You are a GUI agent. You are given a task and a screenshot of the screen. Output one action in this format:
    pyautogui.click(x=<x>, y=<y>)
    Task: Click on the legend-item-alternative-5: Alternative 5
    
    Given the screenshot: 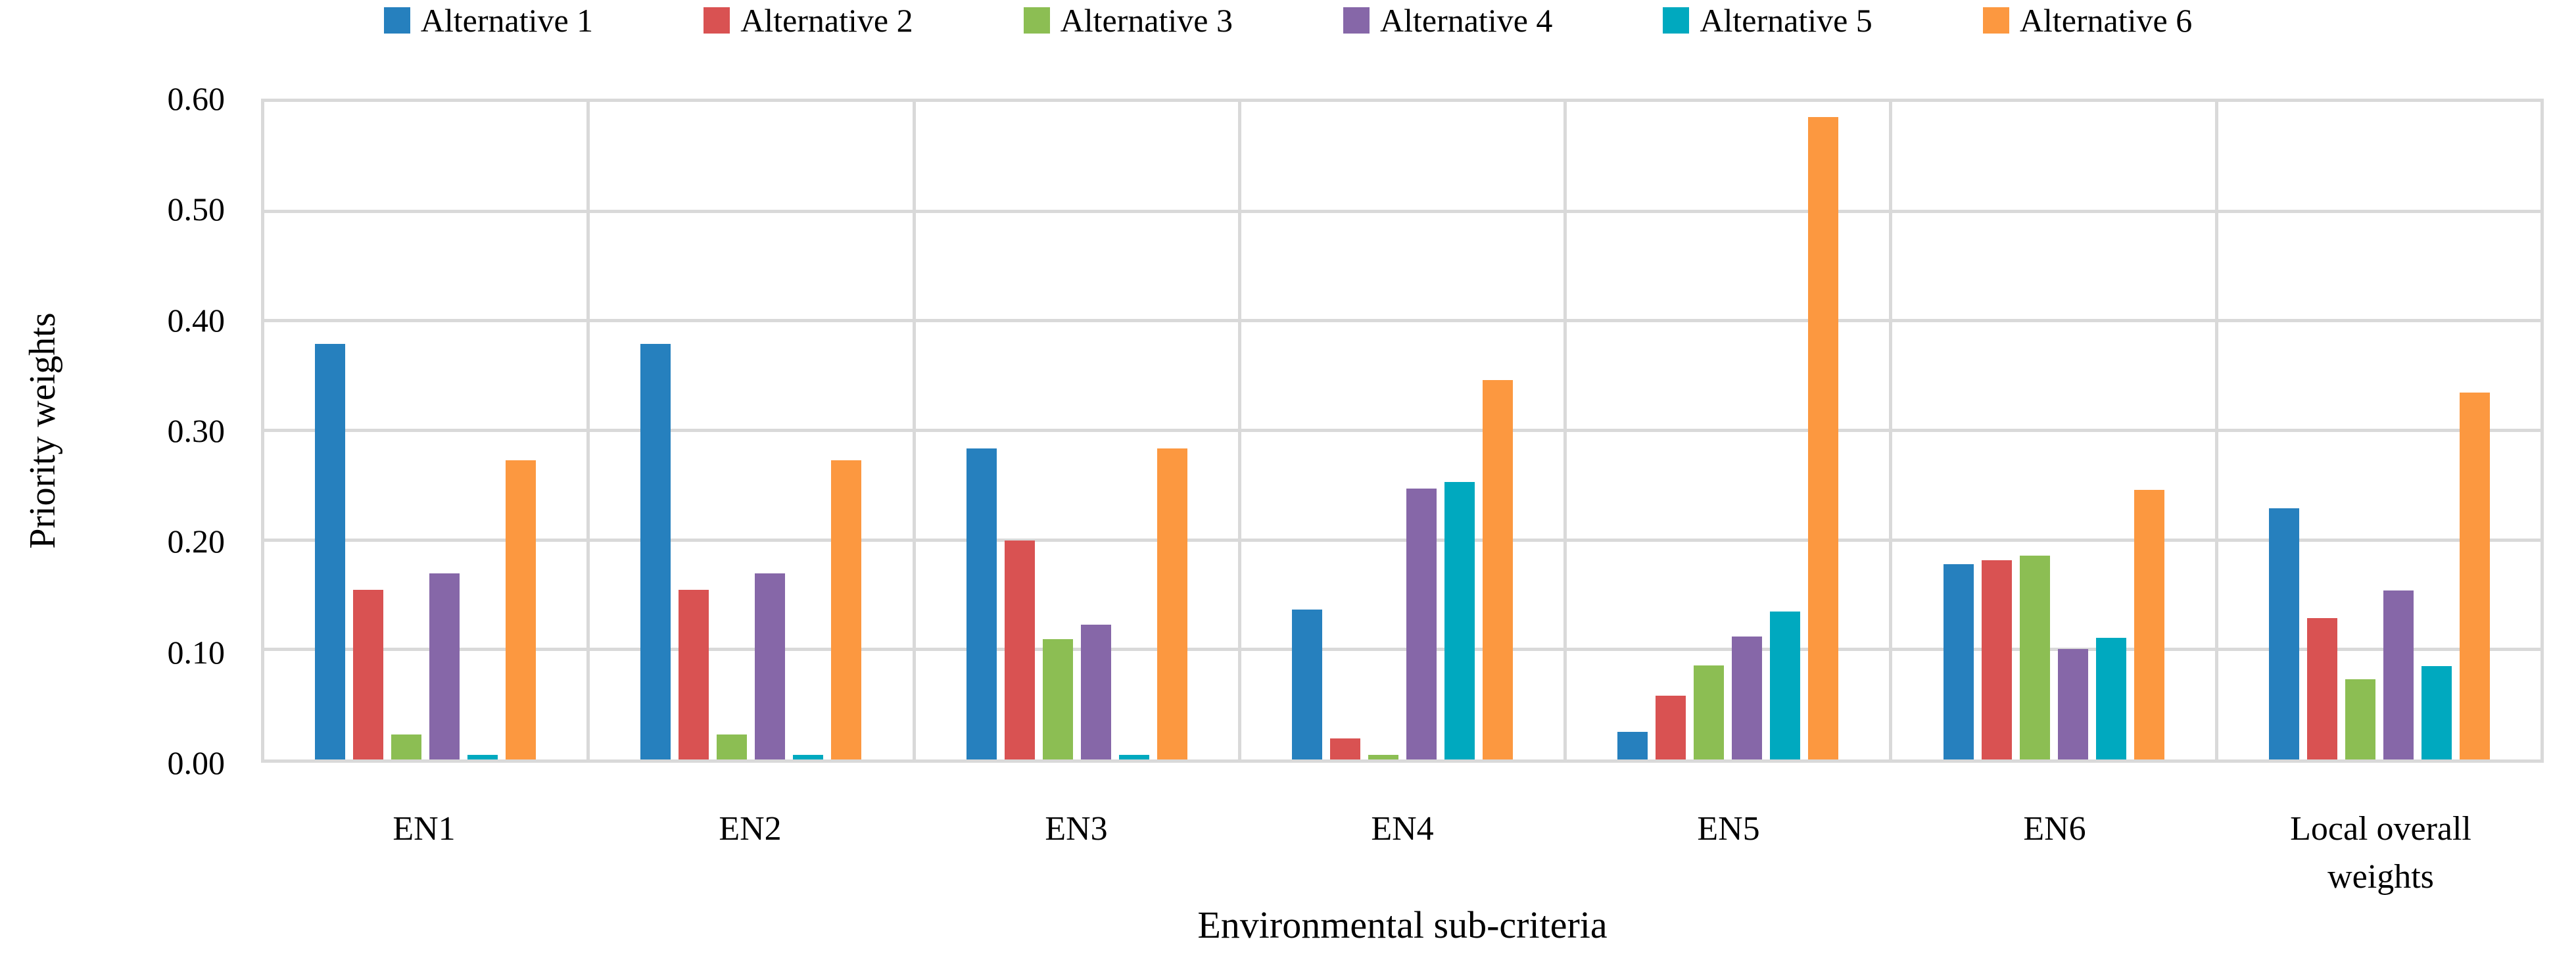 What is the action you would take?
    pyautogui.click(x=1768, y=20)
    